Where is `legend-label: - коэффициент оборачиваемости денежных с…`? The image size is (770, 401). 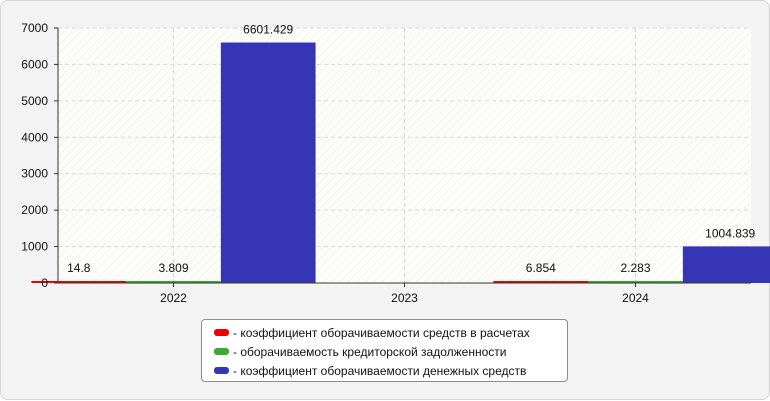
legend-label: - коэффициент оборачиваемости денежных с… is located at coordinates (380, 370).